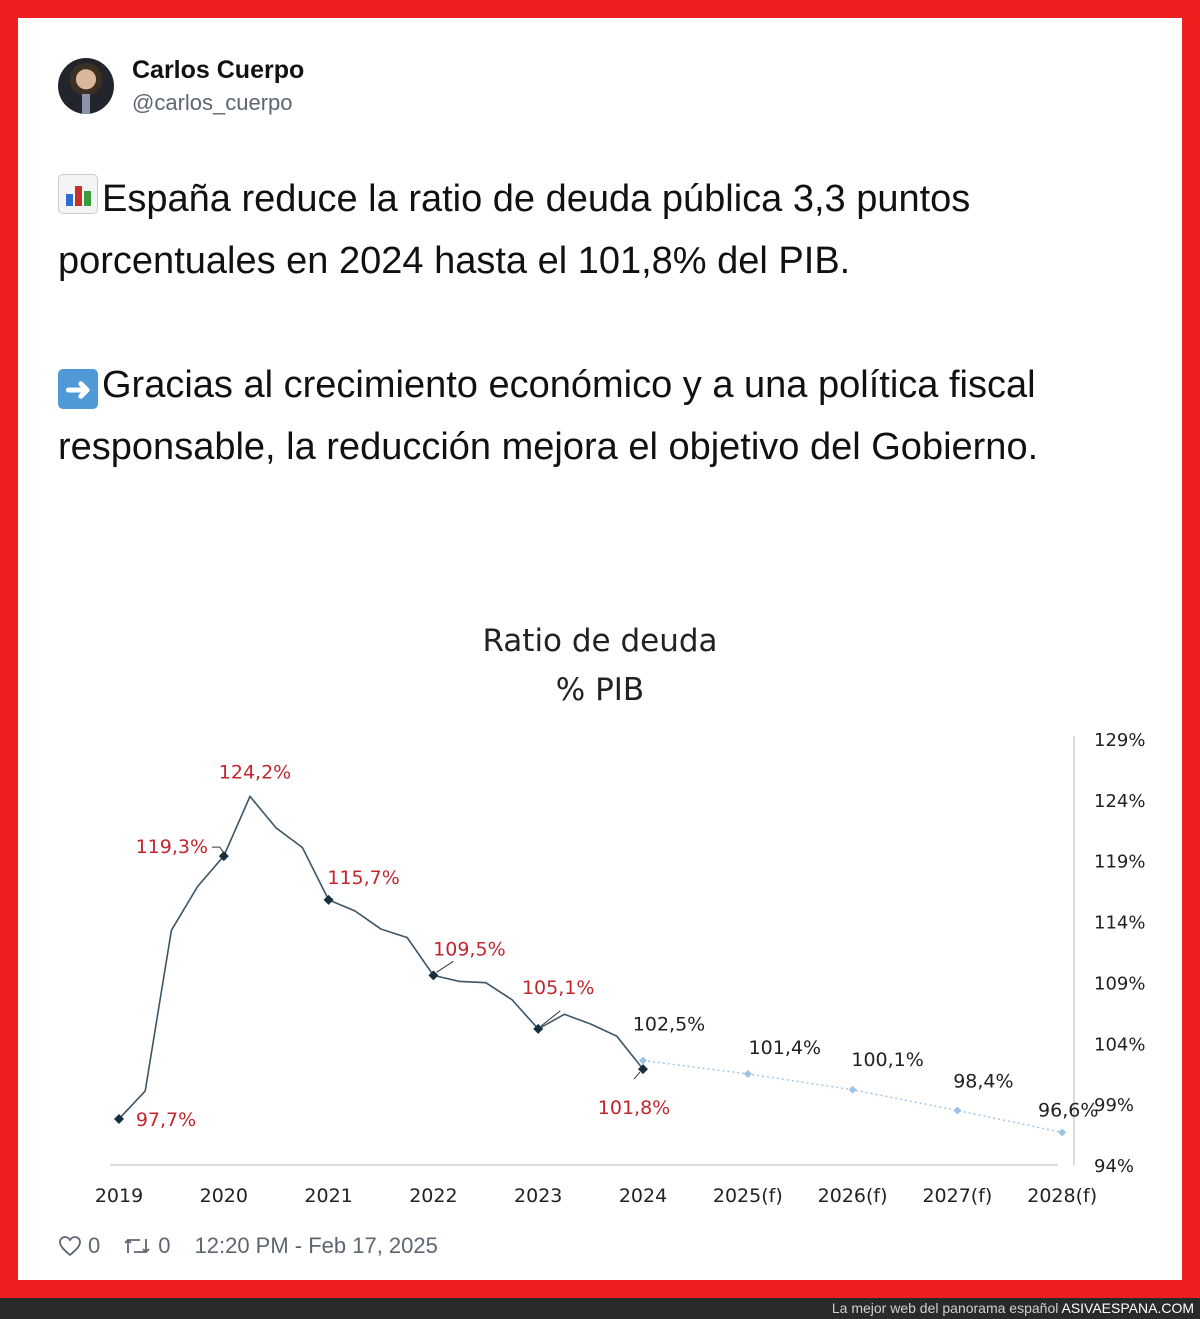 This screenshot has height=1319, width=1200. Describe the element at coordinates (1114, 1166) in the screenshot. I see `y-tick-label: 94%` at that location.